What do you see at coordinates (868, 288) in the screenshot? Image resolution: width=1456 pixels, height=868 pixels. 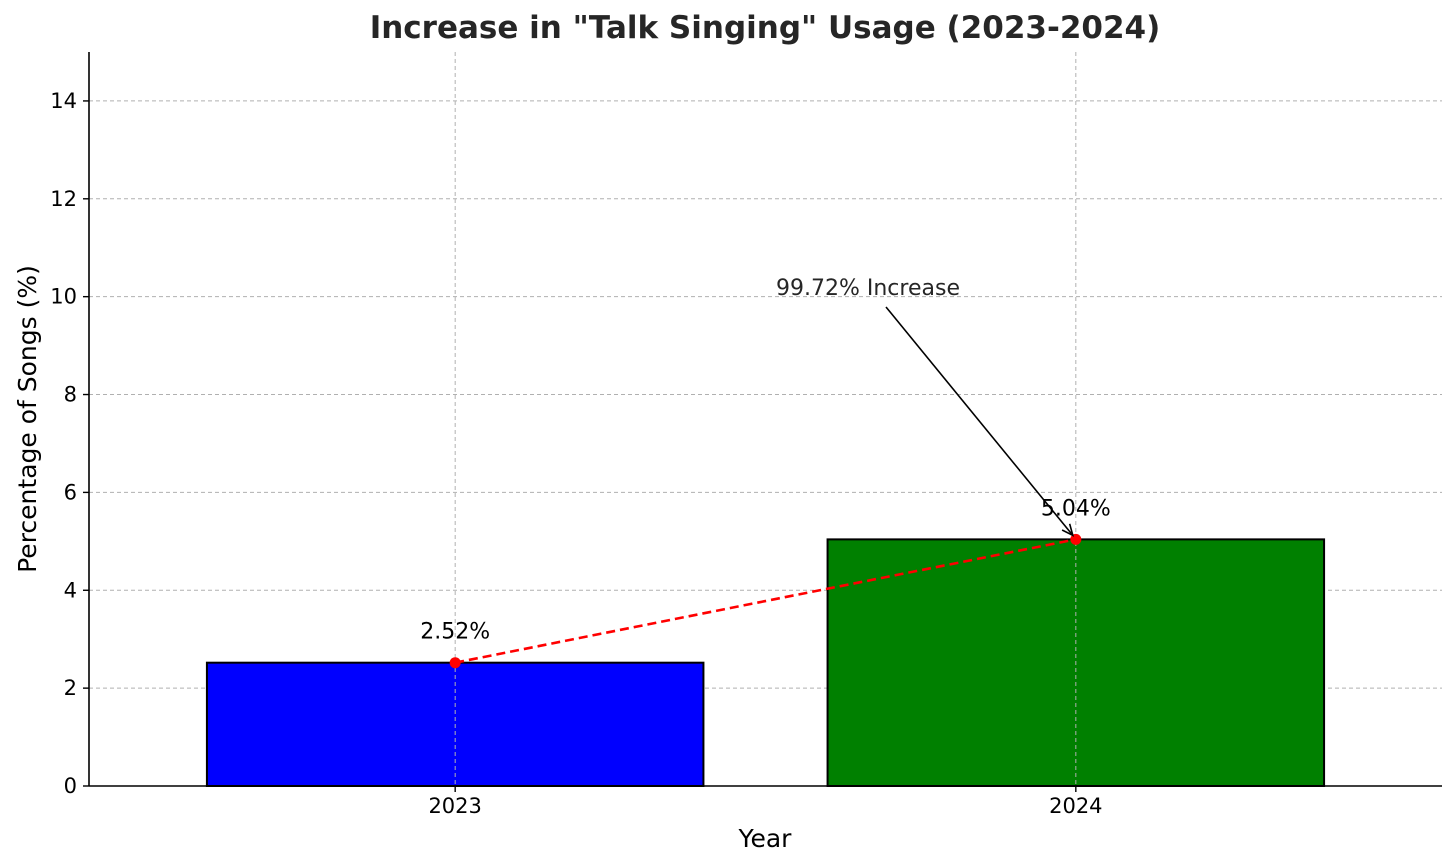 I see `increase-annotation: 99.72% Increase` at bounding box center [868, 288].